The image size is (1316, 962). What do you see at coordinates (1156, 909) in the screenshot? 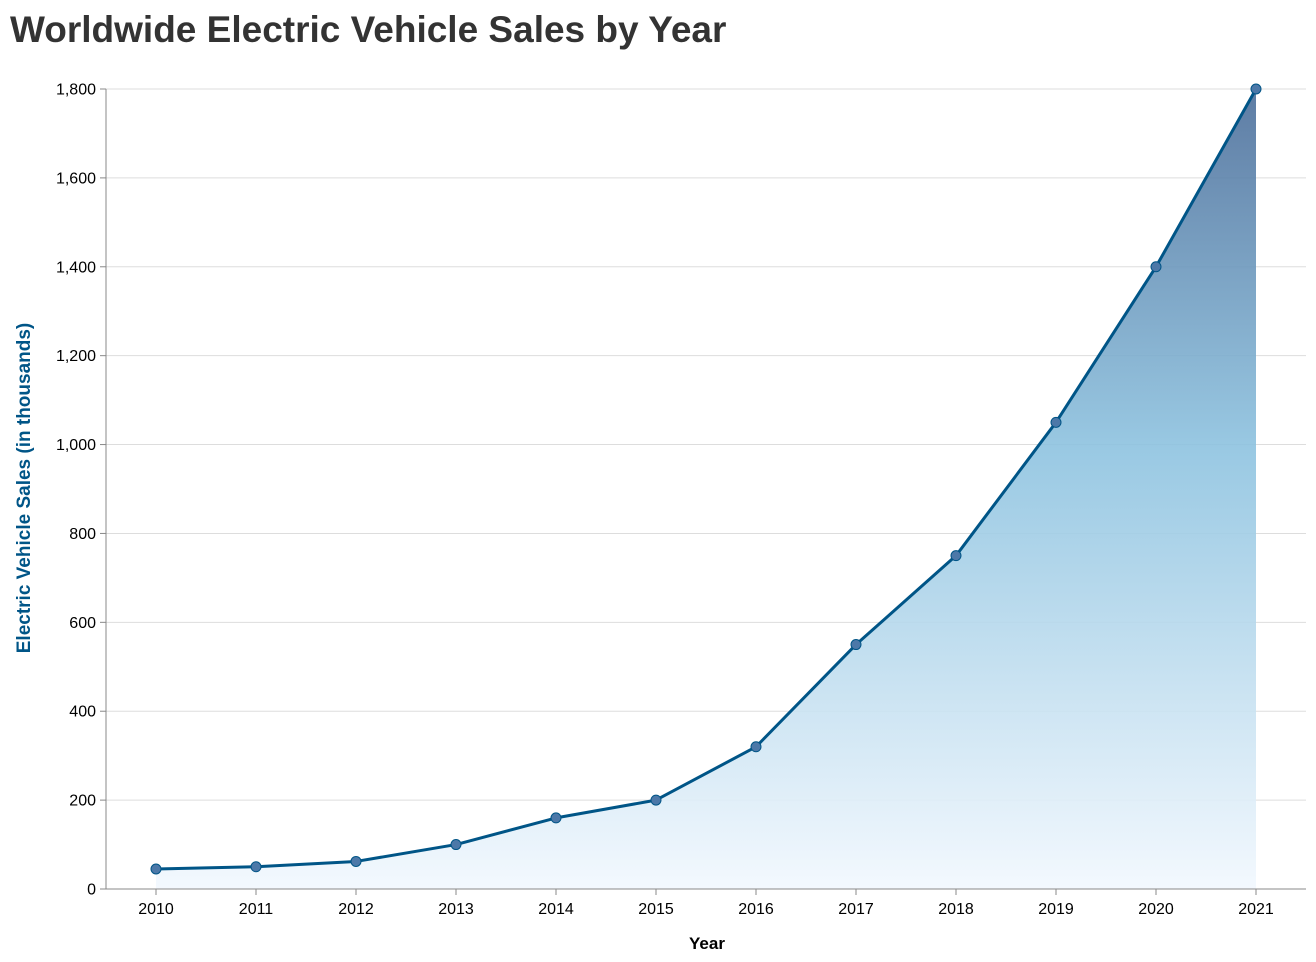
I see `x-tick-label: 2020` at bounding box center [1156, 909].